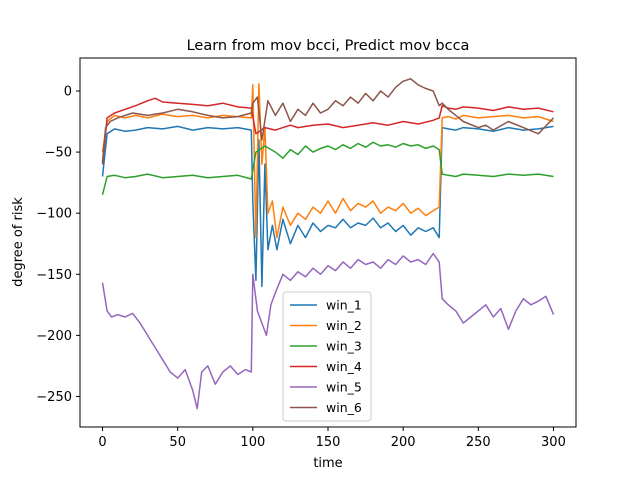 The image size is (640, 480). Describe the element at coordinates (54, 214) in the screenshot. I see `y-tick-label: −100` at that location.